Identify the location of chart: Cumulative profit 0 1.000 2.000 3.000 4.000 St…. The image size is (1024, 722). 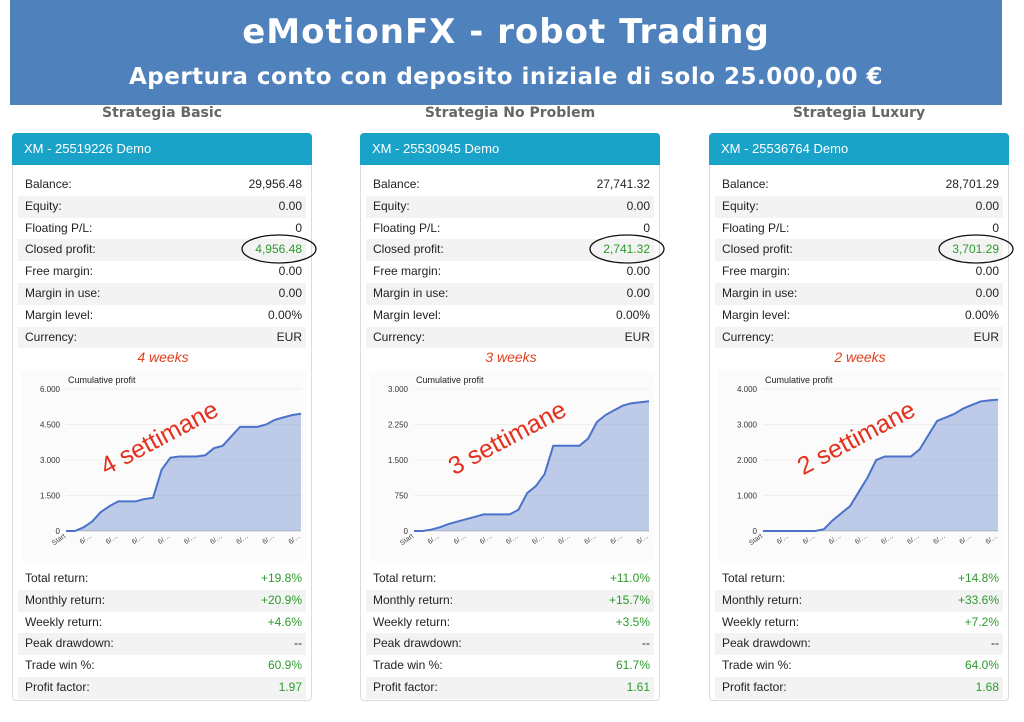
(861, 466).